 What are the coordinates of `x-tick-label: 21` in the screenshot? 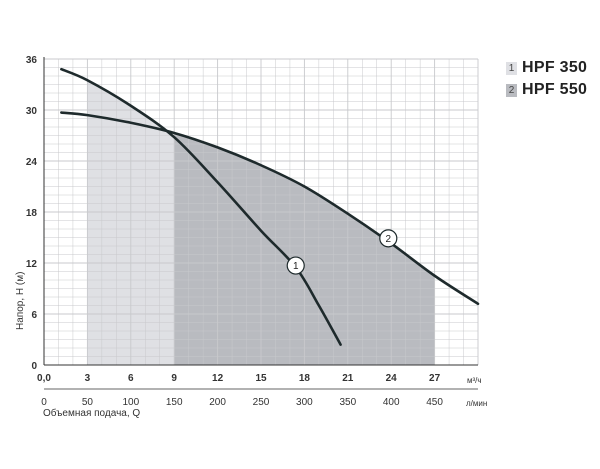 It's located at (348, 378).